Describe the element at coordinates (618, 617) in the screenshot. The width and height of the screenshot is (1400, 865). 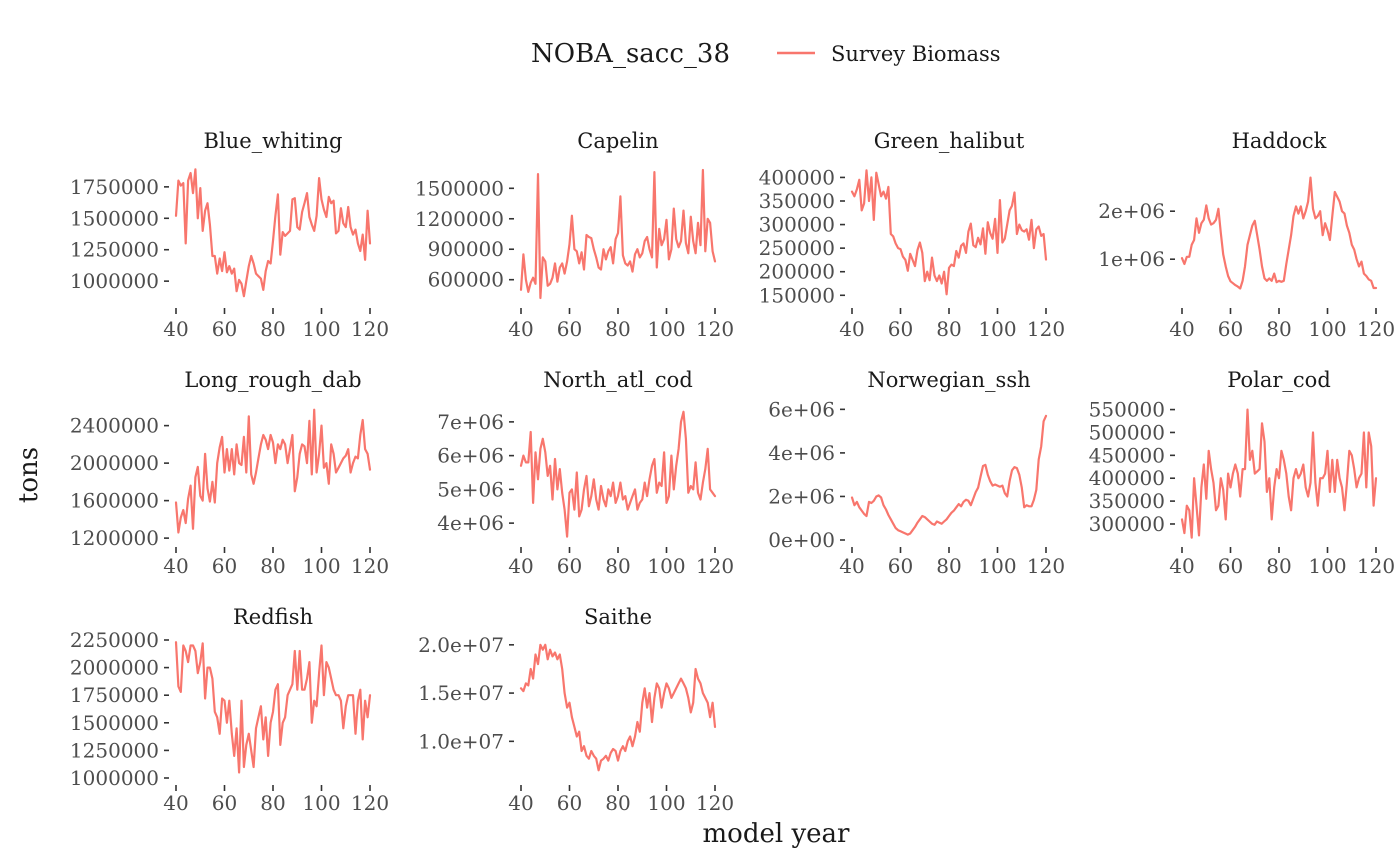
I see `panel-title: Saithe` at that location.